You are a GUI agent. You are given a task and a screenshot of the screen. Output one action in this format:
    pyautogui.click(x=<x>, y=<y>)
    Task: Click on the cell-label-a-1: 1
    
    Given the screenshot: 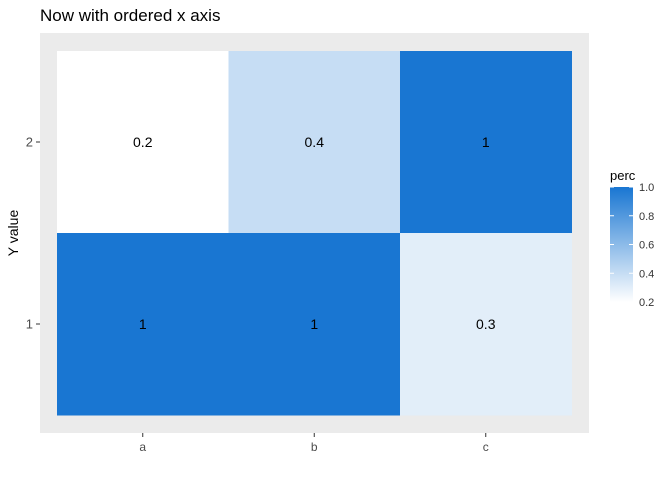 What is the action you would take?
    pyautogui.click(x=143, y=324)
    